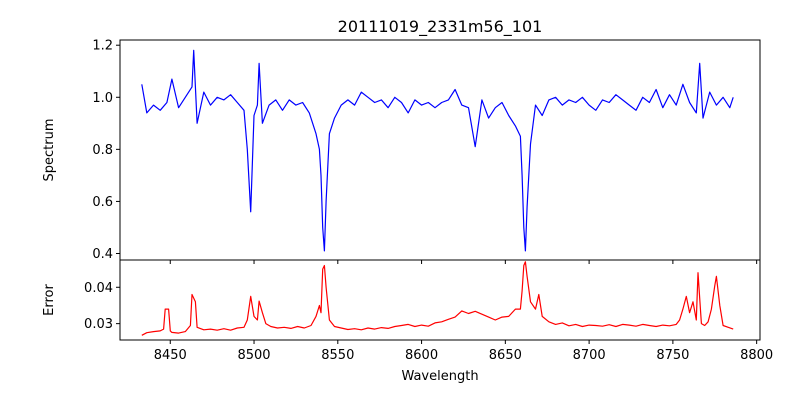  Describe the element at coordinates (505, 355) in the screenshot. I see `x-tick-label: 8650` at that location.